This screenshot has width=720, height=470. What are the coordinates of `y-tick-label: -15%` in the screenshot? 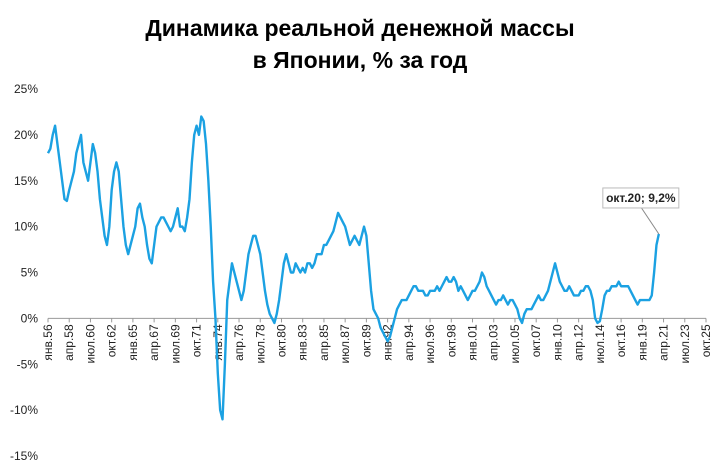 It's located at (24, 456).